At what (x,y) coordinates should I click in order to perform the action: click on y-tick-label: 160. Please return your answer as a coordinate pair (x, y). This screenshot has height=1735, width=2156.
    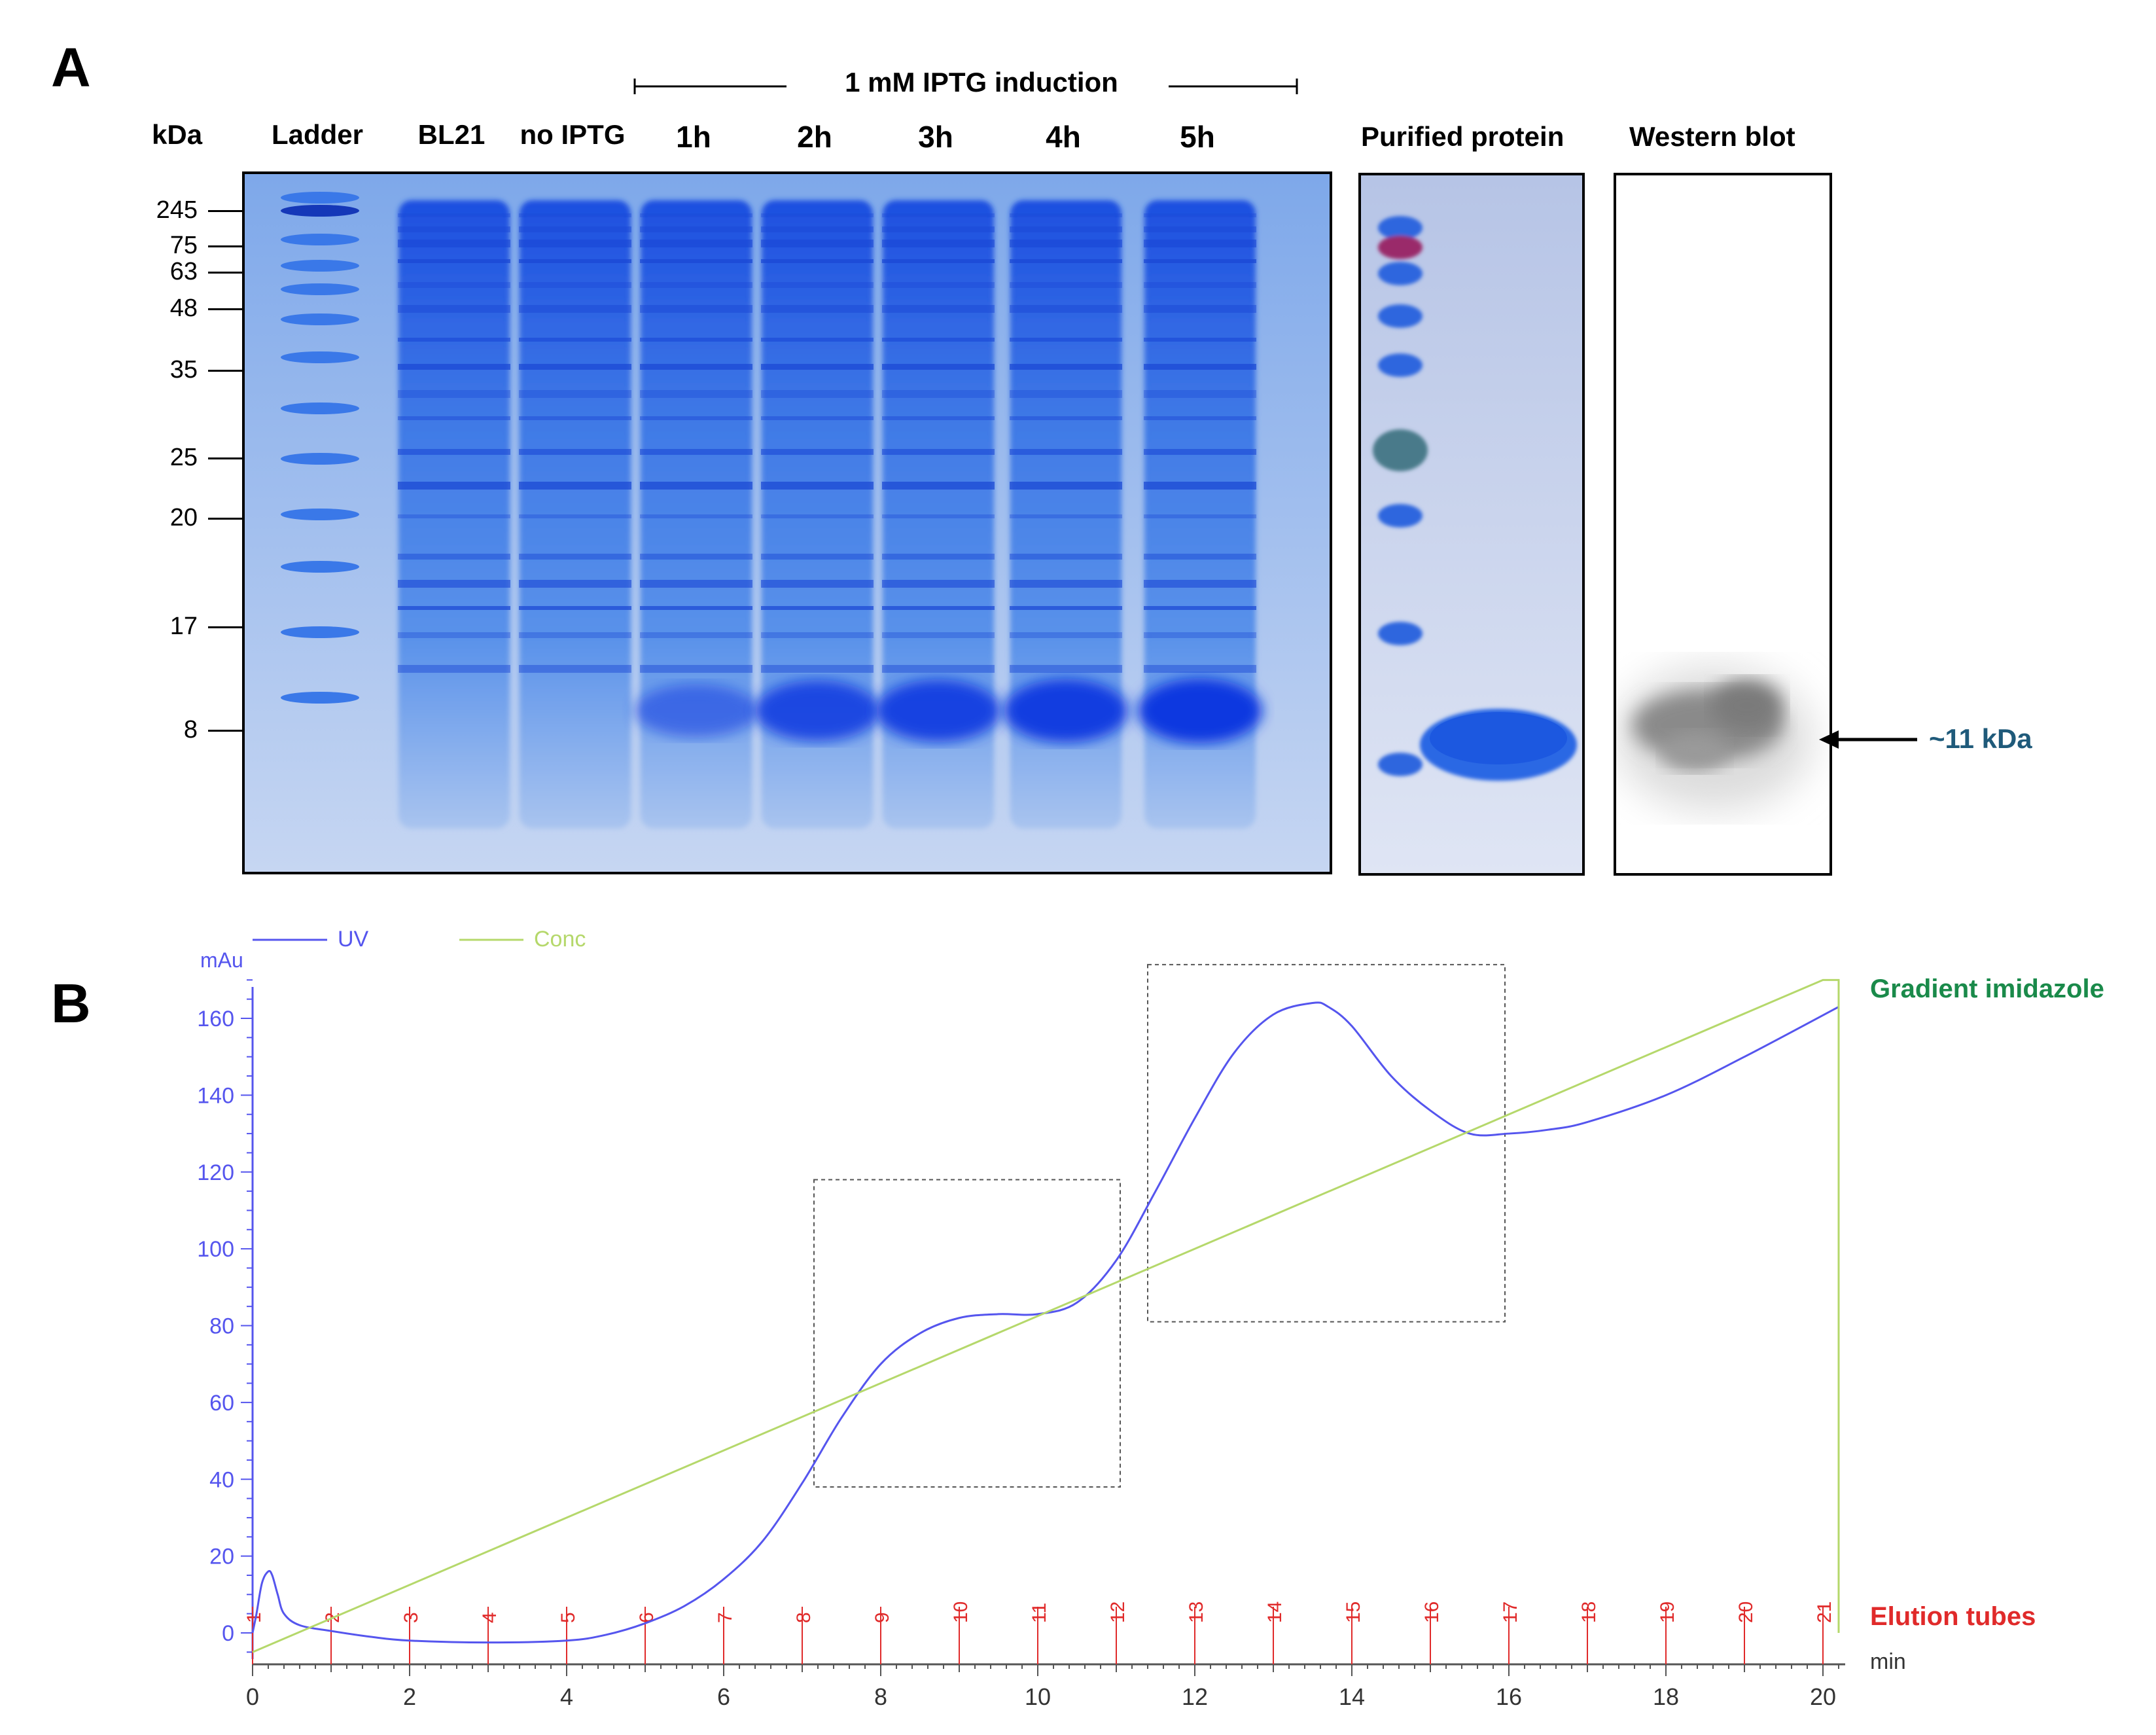
    Looking at the image, I should click on (215, 1019).